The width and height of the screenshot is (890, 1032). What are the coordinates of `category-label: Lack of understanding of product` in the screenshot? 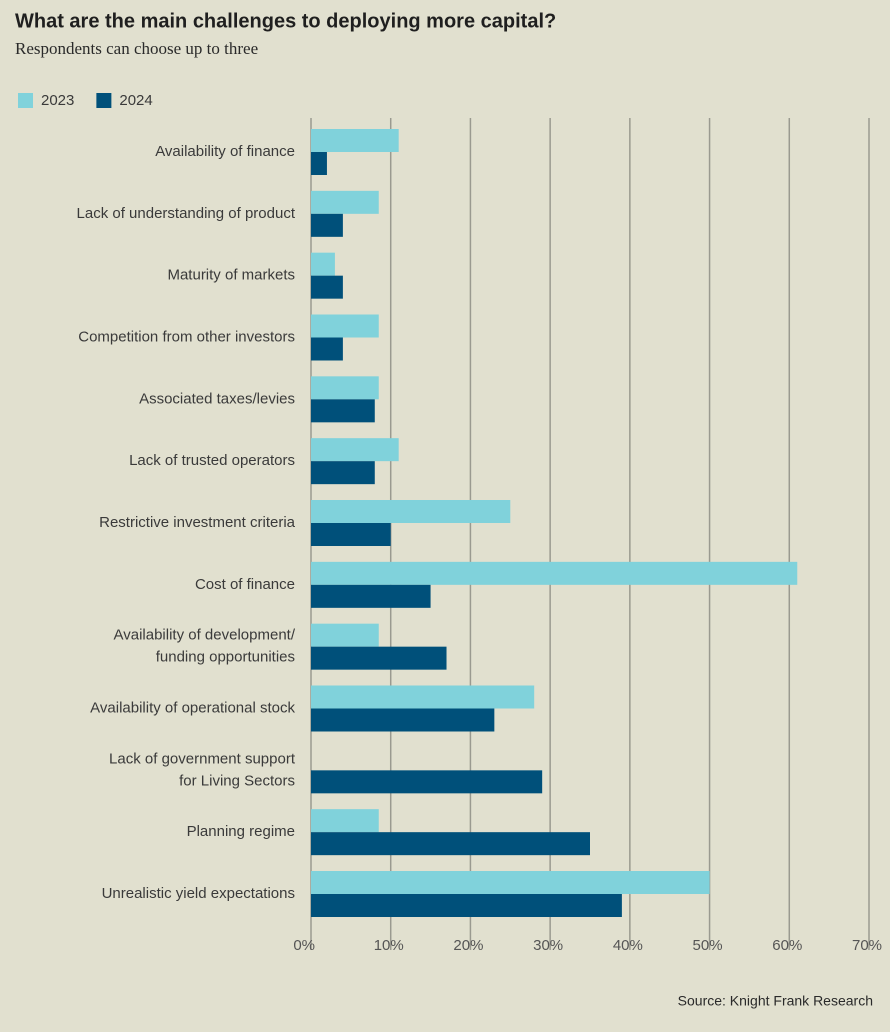 It's located at (186, 213).